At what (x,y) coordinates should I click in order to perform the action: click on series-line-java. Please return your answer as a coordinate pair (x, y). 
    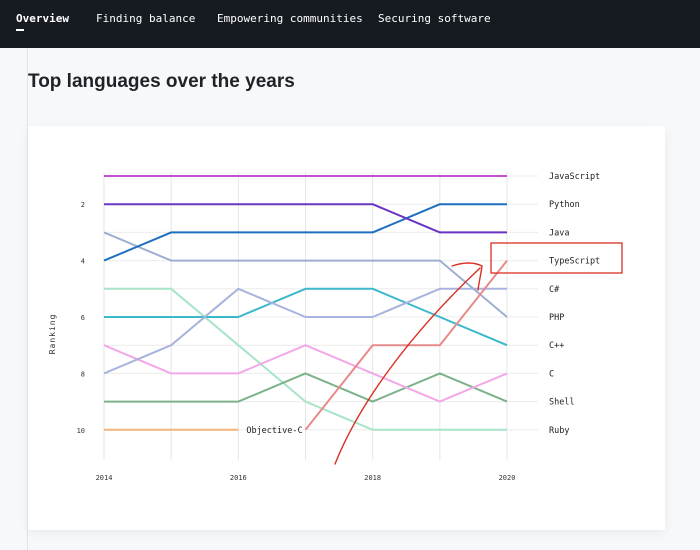
    Looking at the image, I should click on (305, 232).